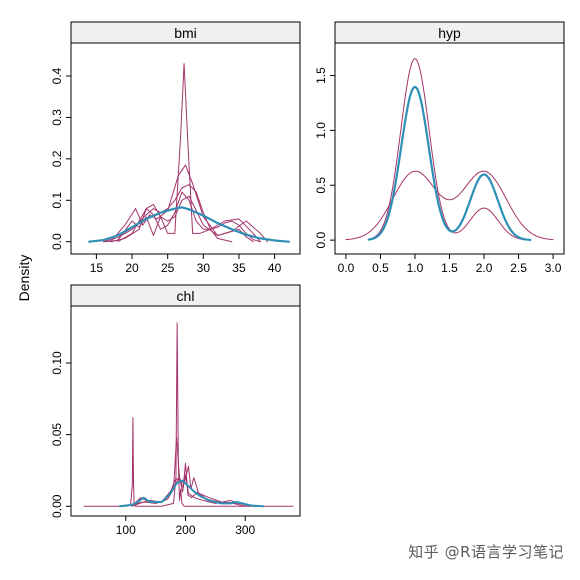  I want to click on x-tick-label: 1.0, so click(415, 268).